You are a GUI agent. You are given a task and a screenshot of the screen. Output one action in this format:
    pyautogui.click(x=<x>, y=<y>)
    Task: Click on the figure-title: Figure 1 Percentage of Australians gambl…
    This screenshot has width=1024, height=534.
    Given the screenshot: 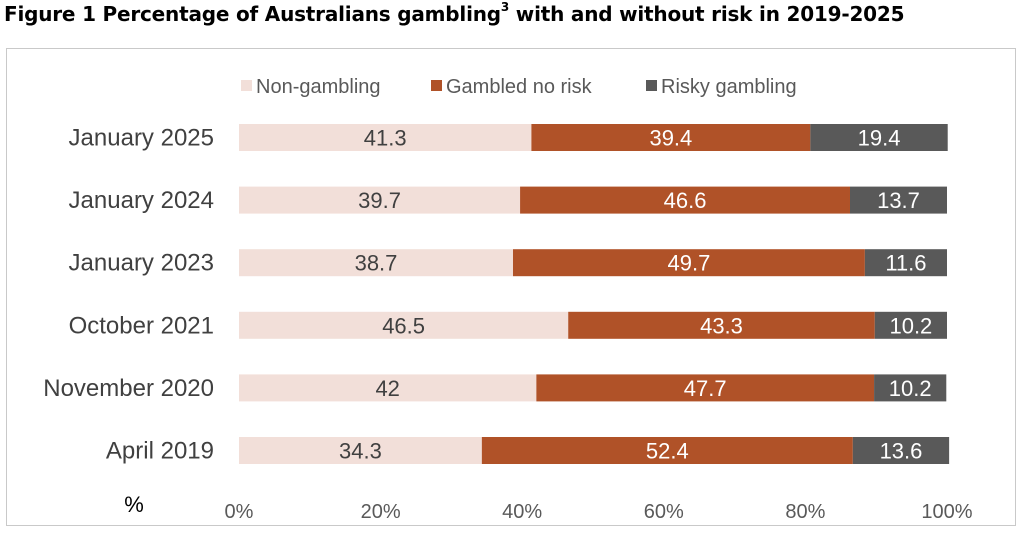 What is the action you would take?
    pyautogui.click(x=454, y=13)
    